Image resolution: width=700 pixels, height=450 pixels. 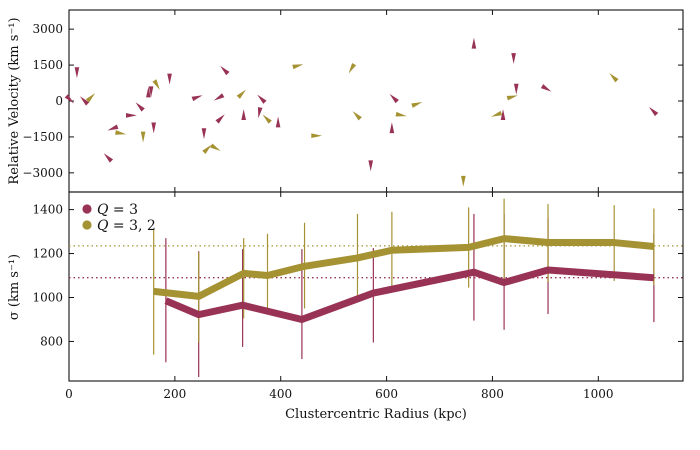 What do you see at coordinates (409, 294) in the screenshot?
I see `series-line-q3` at bounding box center [409, 294].